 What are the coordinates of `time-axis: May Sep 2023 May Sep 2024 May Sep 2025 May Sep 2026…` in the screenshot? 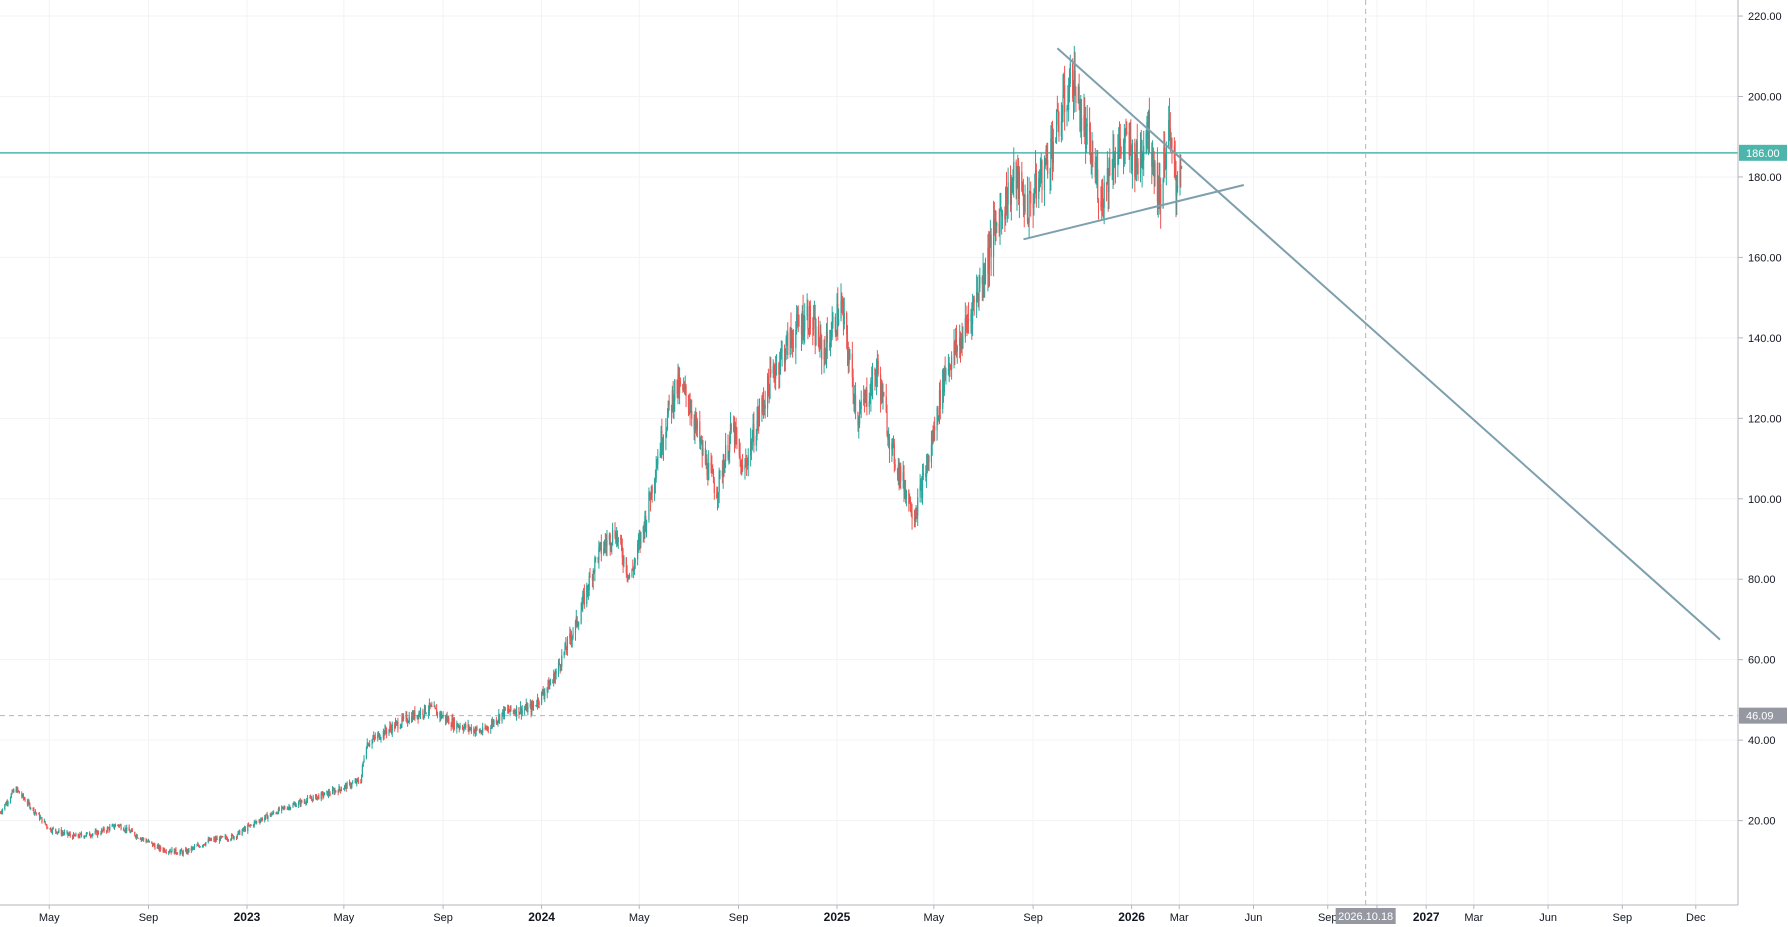 It's located at (872, 914).